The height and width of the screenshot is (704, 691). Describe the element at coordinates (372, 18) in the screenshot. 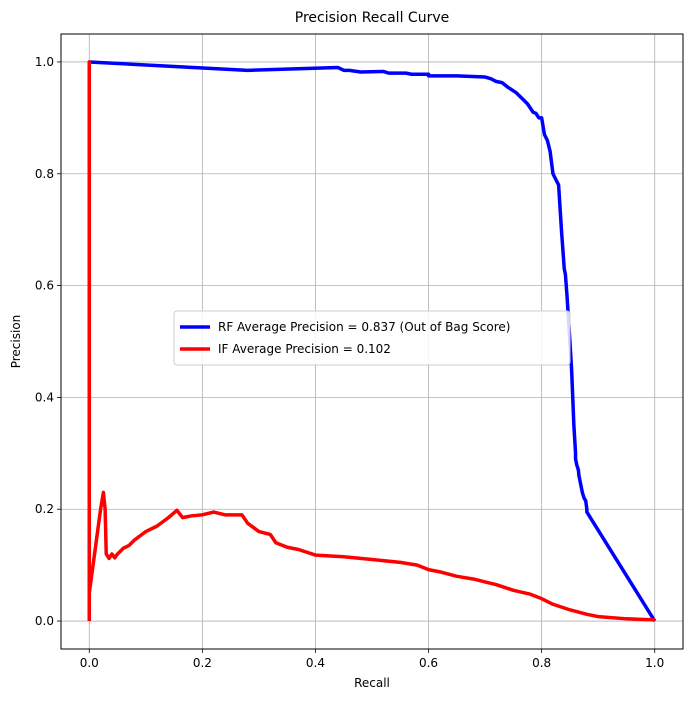

I see `chart-title: Precision Recall Curve` at that location.